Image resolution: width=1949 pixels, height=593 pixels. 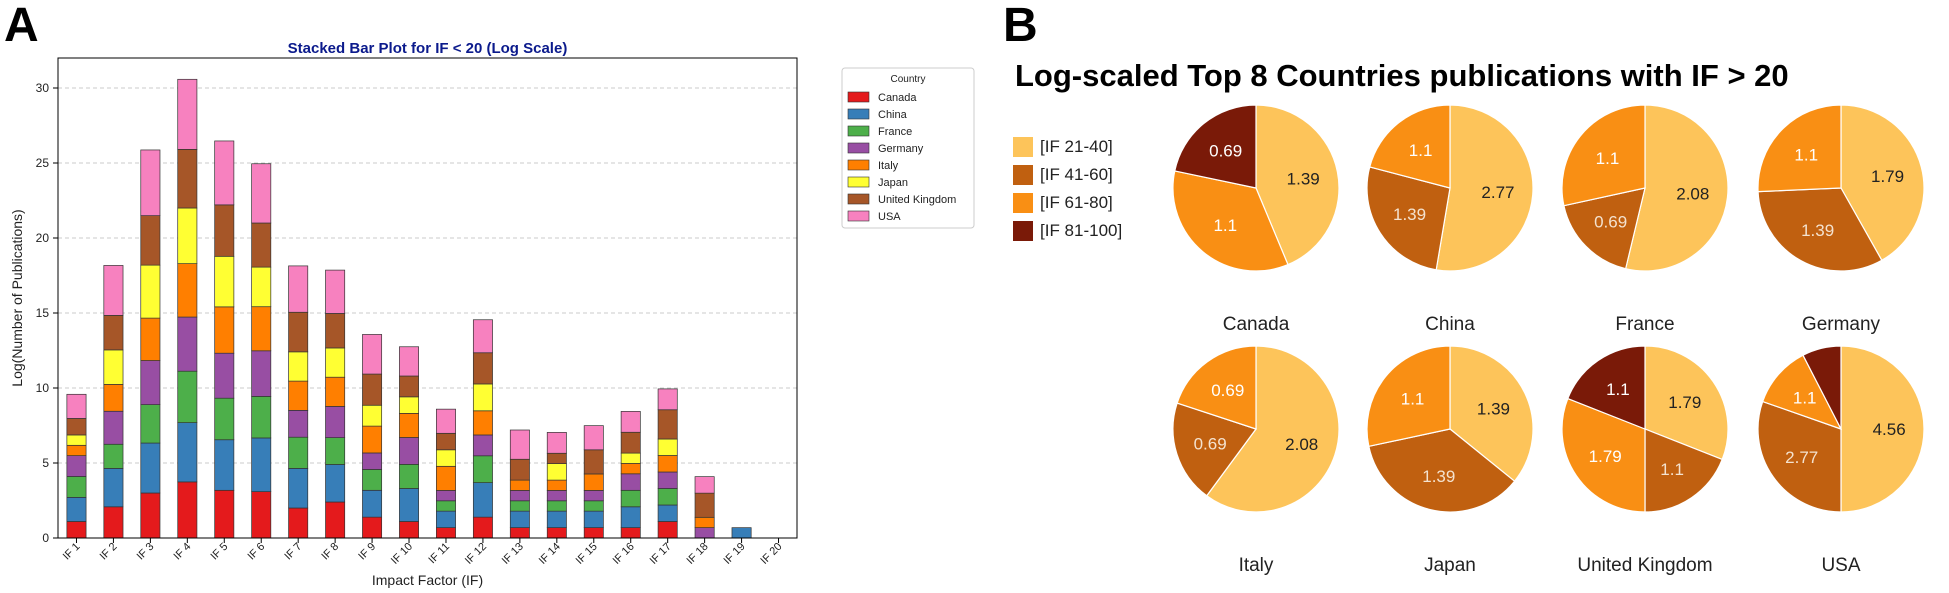 What do you see at coordinates (1644, 324) in the screenshot?
I see `pie-country-label: France` at bounding box center [1644, 324].